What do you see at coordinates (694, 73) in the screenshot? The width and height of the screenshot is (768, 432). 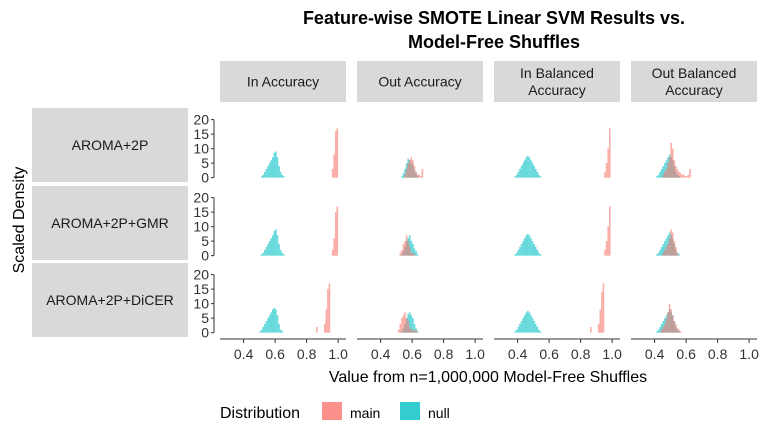 I see `column-strip-label: Out Balanced` at bounding box center [694, 73].